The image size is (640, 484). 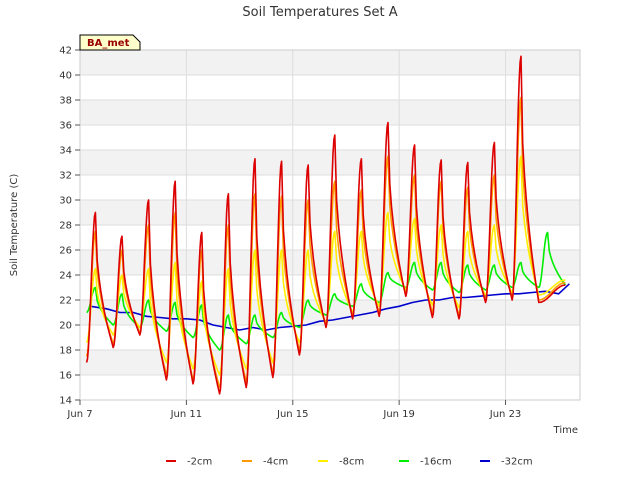 What do you see at coordinates (505, 414) in the screenshot?
I see `x-tick-label: Jun 23` at bounding box center [505, 414].